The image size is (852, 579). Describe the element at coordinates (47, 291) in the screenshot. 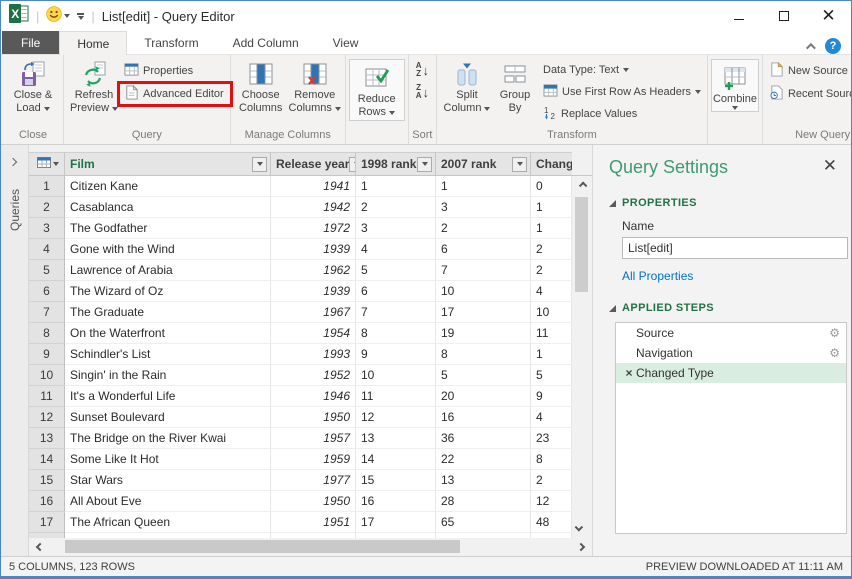

I see `row-number: 6` at that location.